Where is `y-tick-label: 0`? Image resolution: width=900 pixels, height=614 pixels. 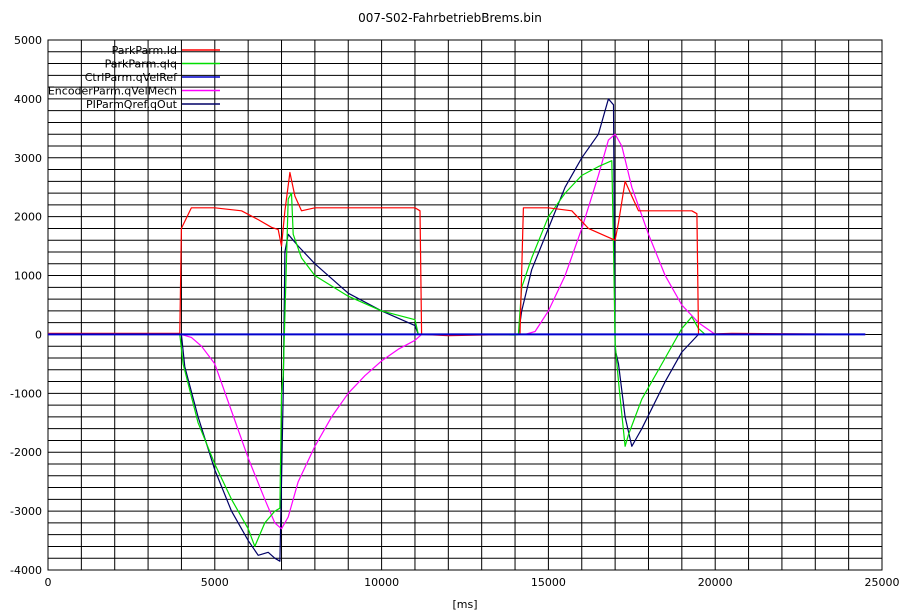
y-tick-label: 0 is located at coordinates (38, 334).